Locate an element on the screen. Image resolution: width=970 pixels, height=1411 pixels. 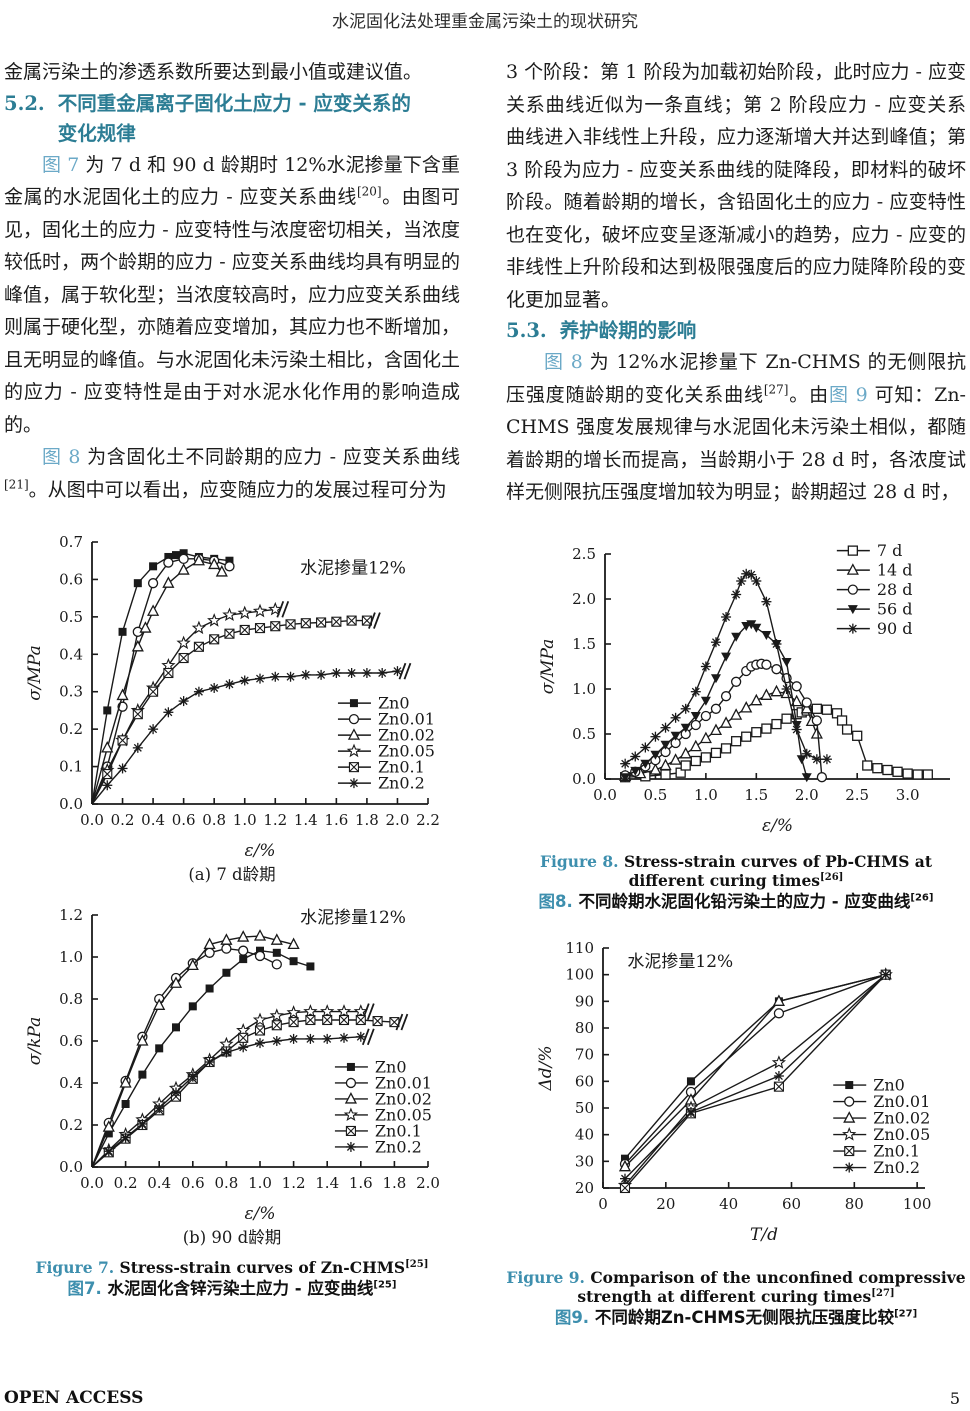
figure-ref-link: 图 9 is located at coordinates (848, 394).